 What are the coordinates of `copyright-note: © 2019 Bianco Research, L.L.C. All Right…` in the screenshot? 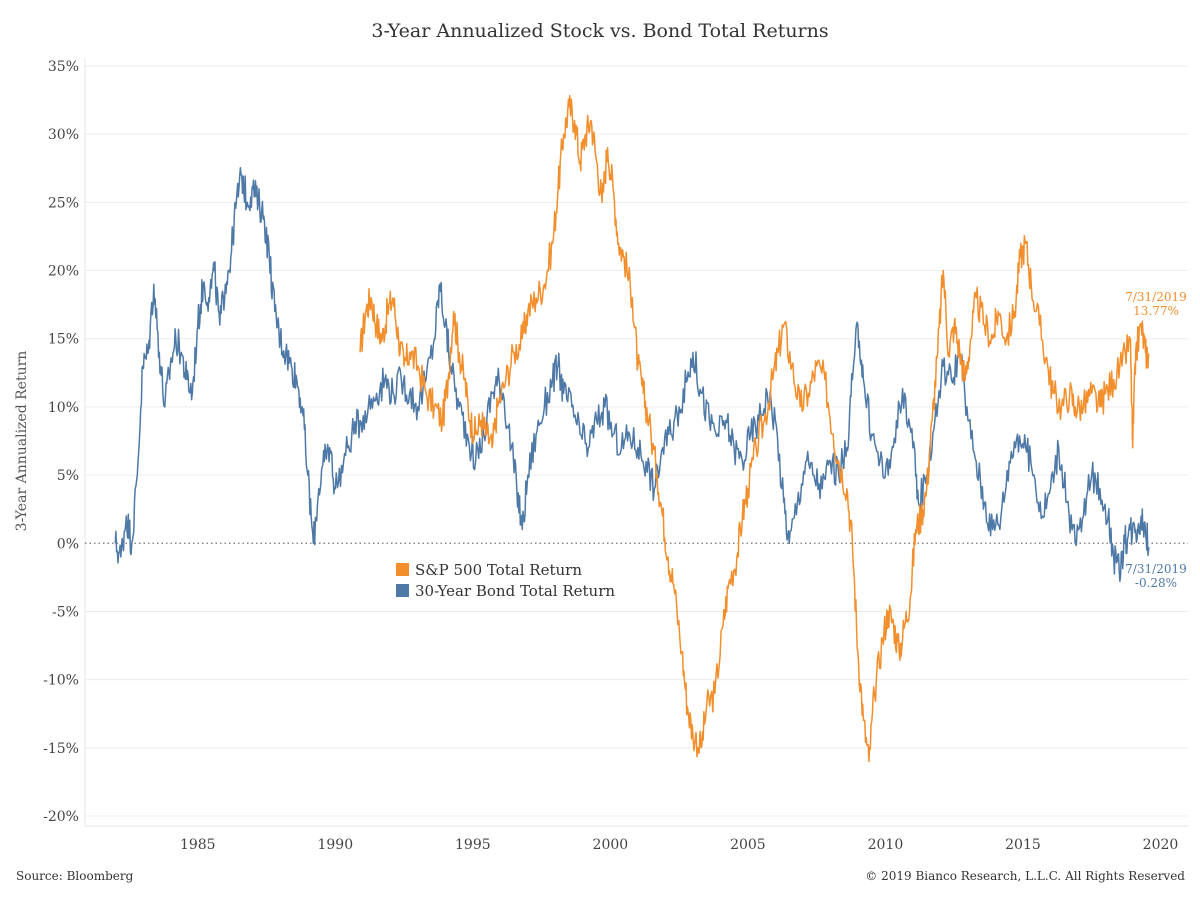 It's located at (1025, 876).